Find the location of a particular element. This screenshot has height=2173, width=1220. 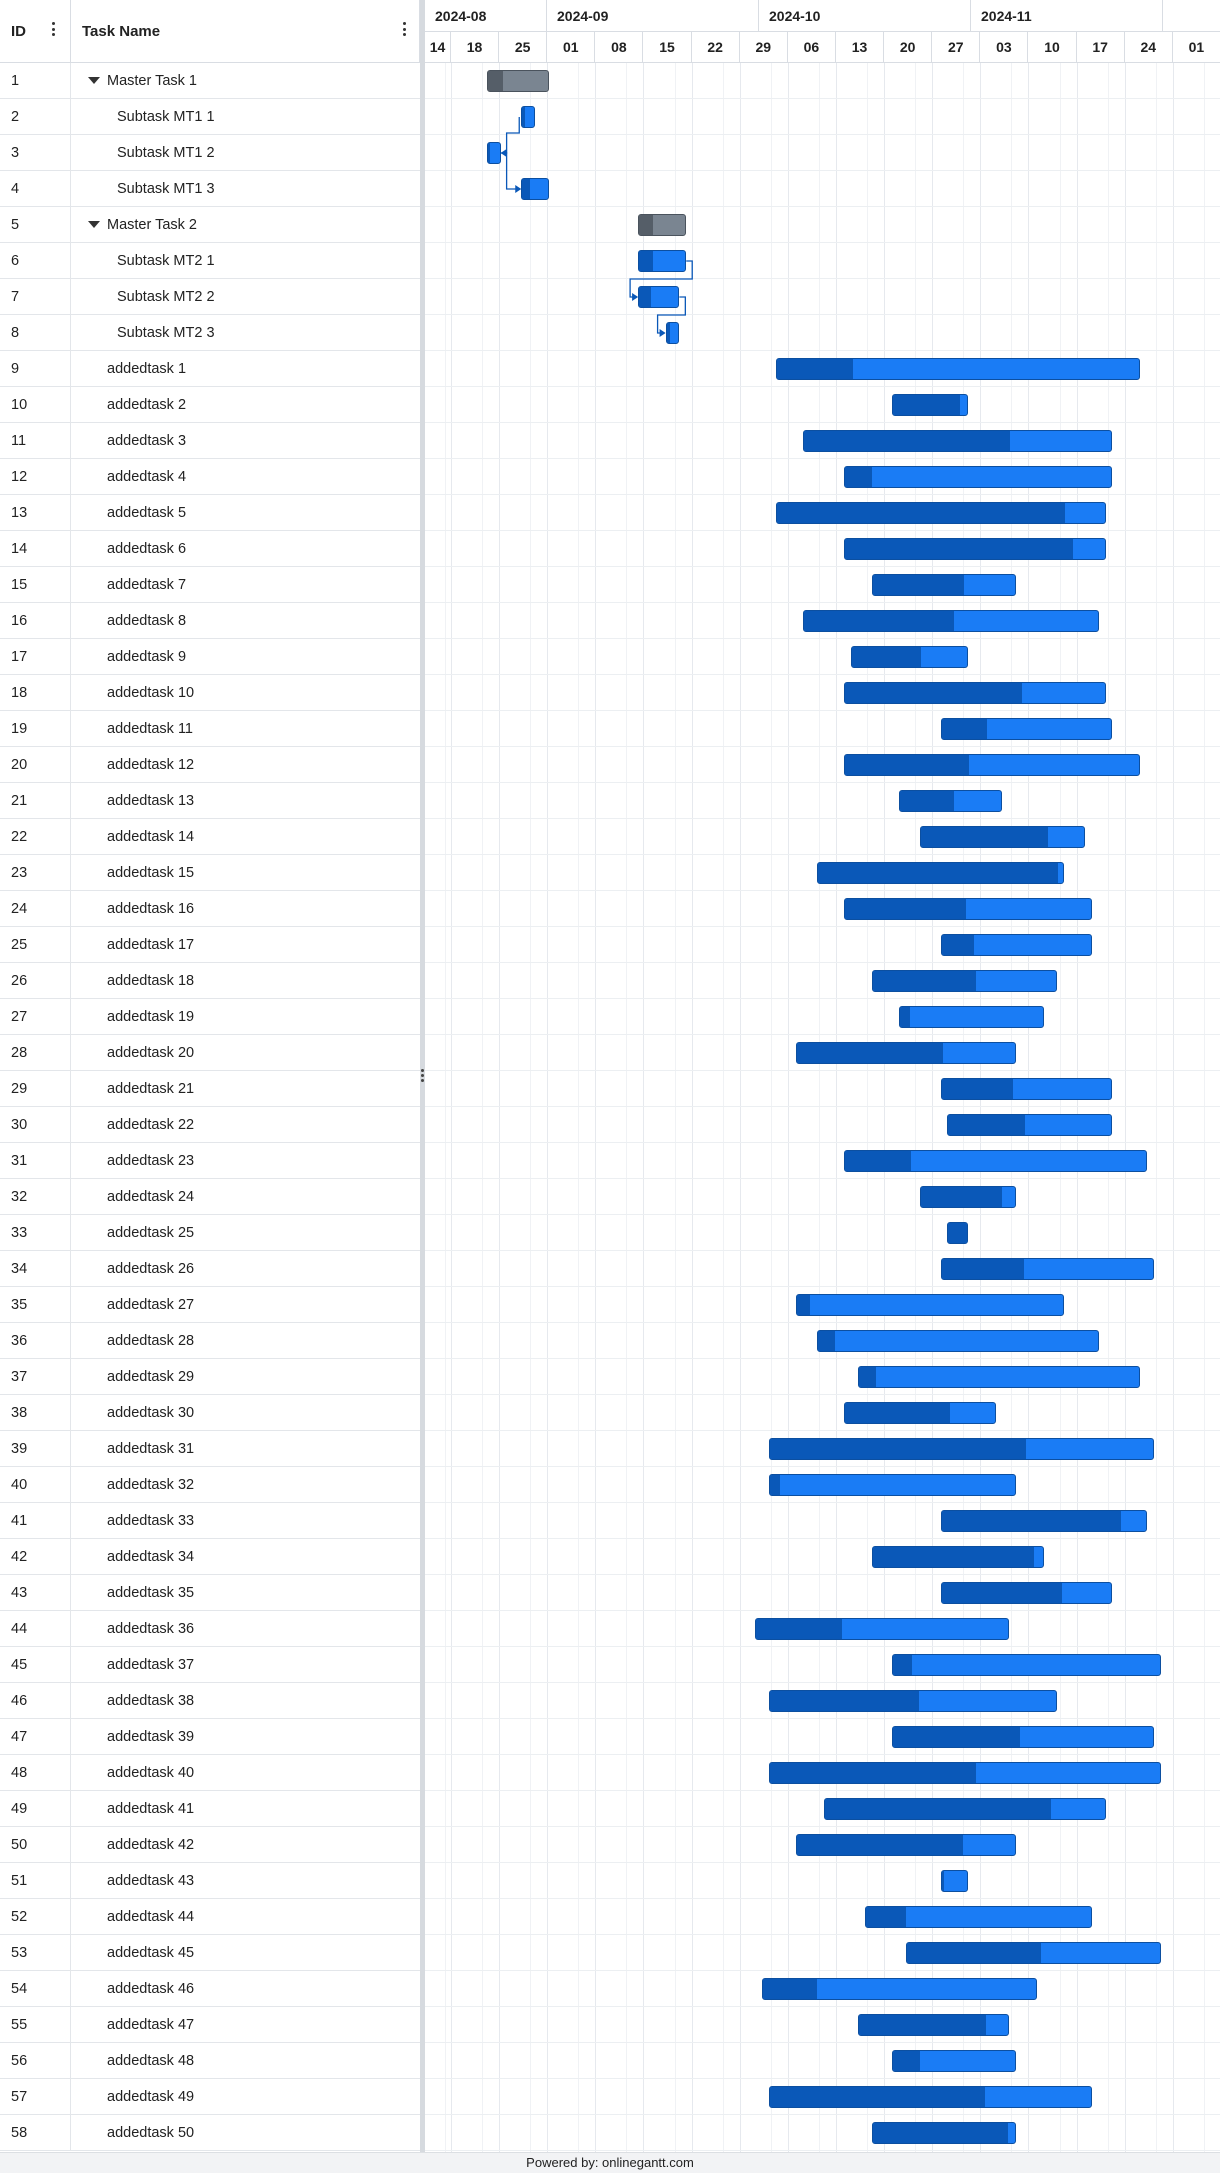

task-row: 13 addedtask 5 is located at coordinates (210, 513).